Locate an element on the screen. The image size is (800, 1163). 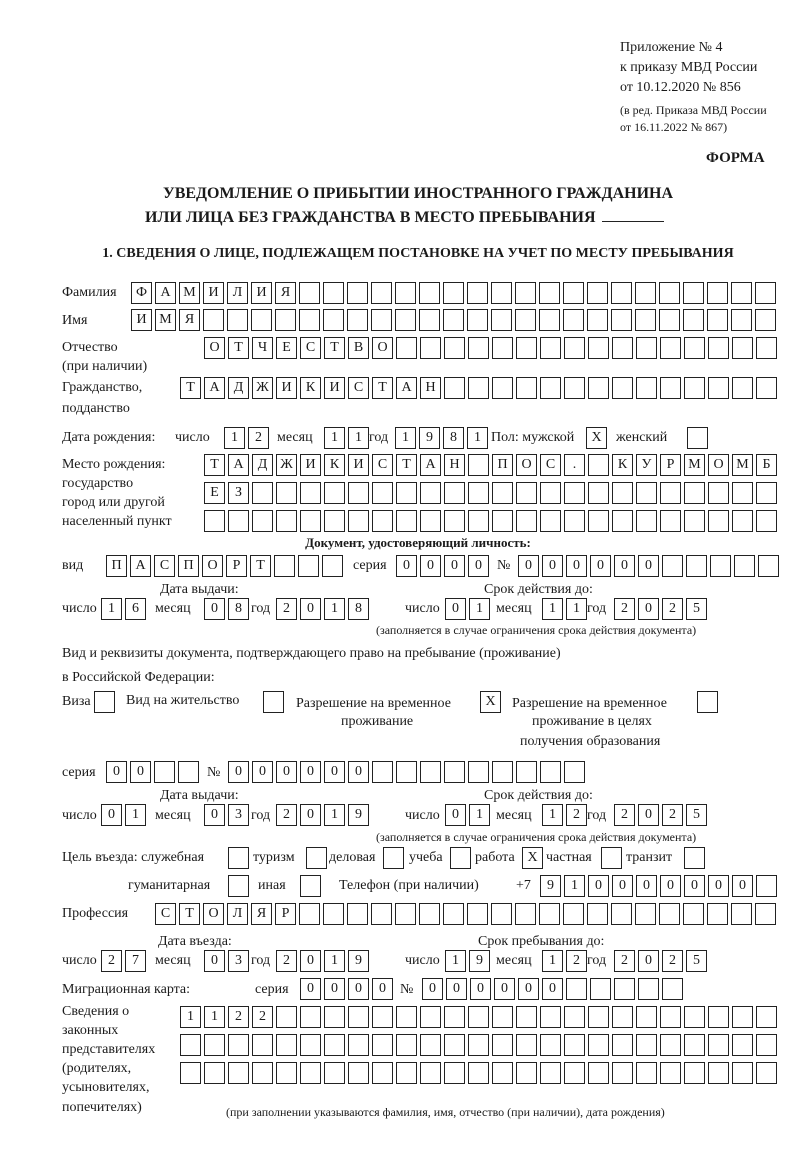
char-cell: 7 is located at coordinates (135, 961).